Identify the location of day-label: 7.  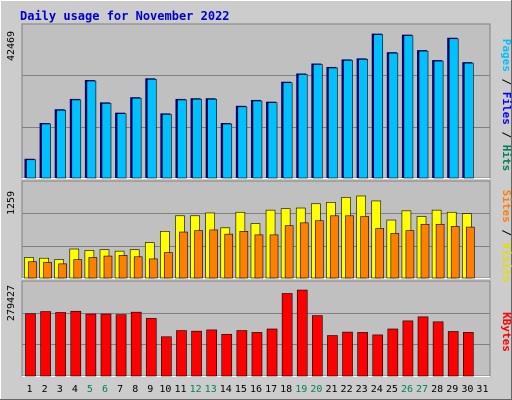
(120, 389).